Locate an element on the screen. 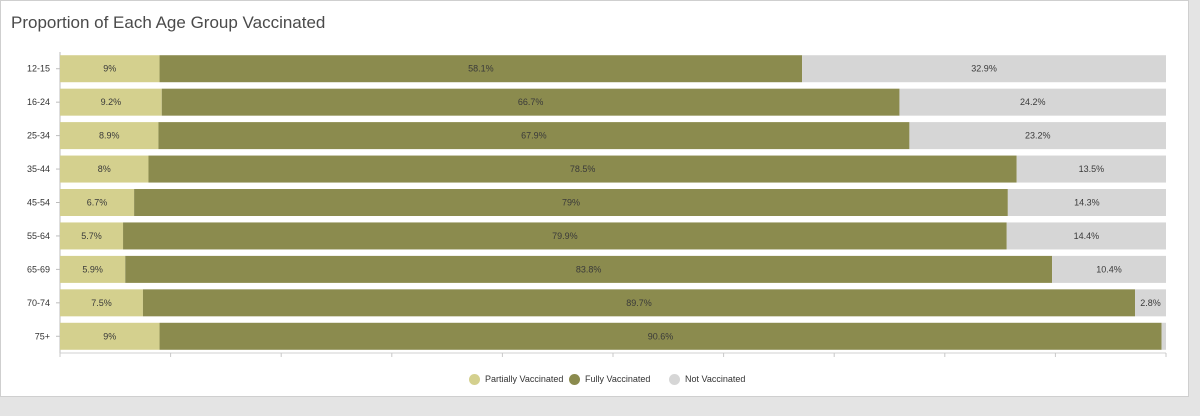  data-label-fully-vaccinated-65-69: 83.8% is located at coordinates (589, 269).